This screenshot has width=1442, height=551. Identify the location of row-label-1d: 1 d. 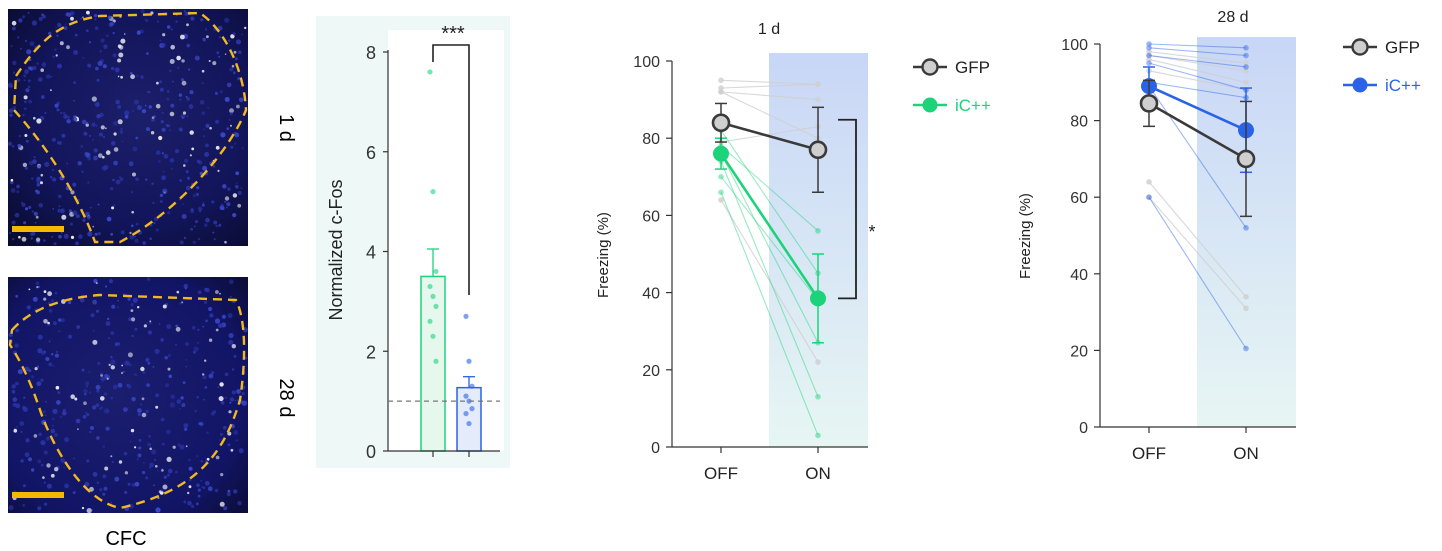
(286, 128).